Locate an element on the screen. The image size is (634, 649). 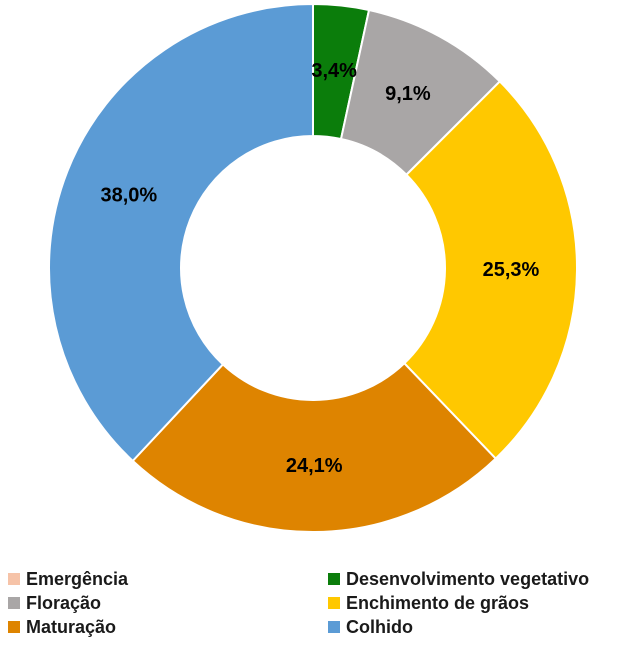
legend-item-maturacao: Maturação is located at coordinates (168, 627).